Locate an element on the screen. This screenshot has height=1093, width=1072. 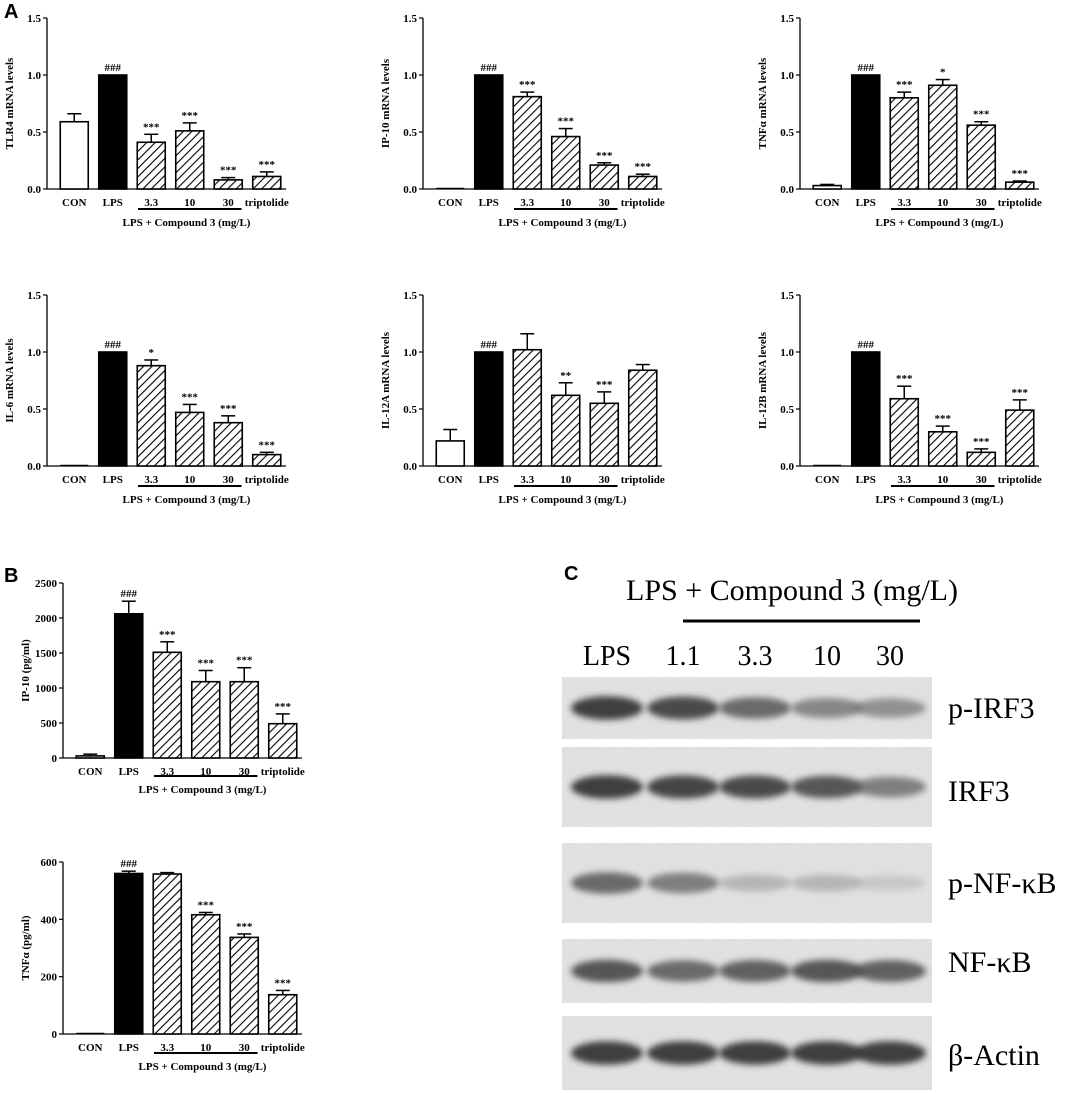
y-tick-label: 0 is located at coordinates (55, 1035).